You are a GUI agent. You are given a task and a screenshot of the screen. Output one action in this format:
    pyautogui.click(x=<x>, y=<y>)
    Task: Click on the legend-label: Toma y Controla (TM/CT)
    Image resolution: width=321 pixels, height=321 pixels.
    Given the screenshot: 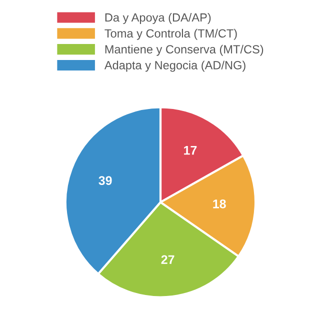 What is the action you would take?
    pyautogui.click(x=170, y=34)
    